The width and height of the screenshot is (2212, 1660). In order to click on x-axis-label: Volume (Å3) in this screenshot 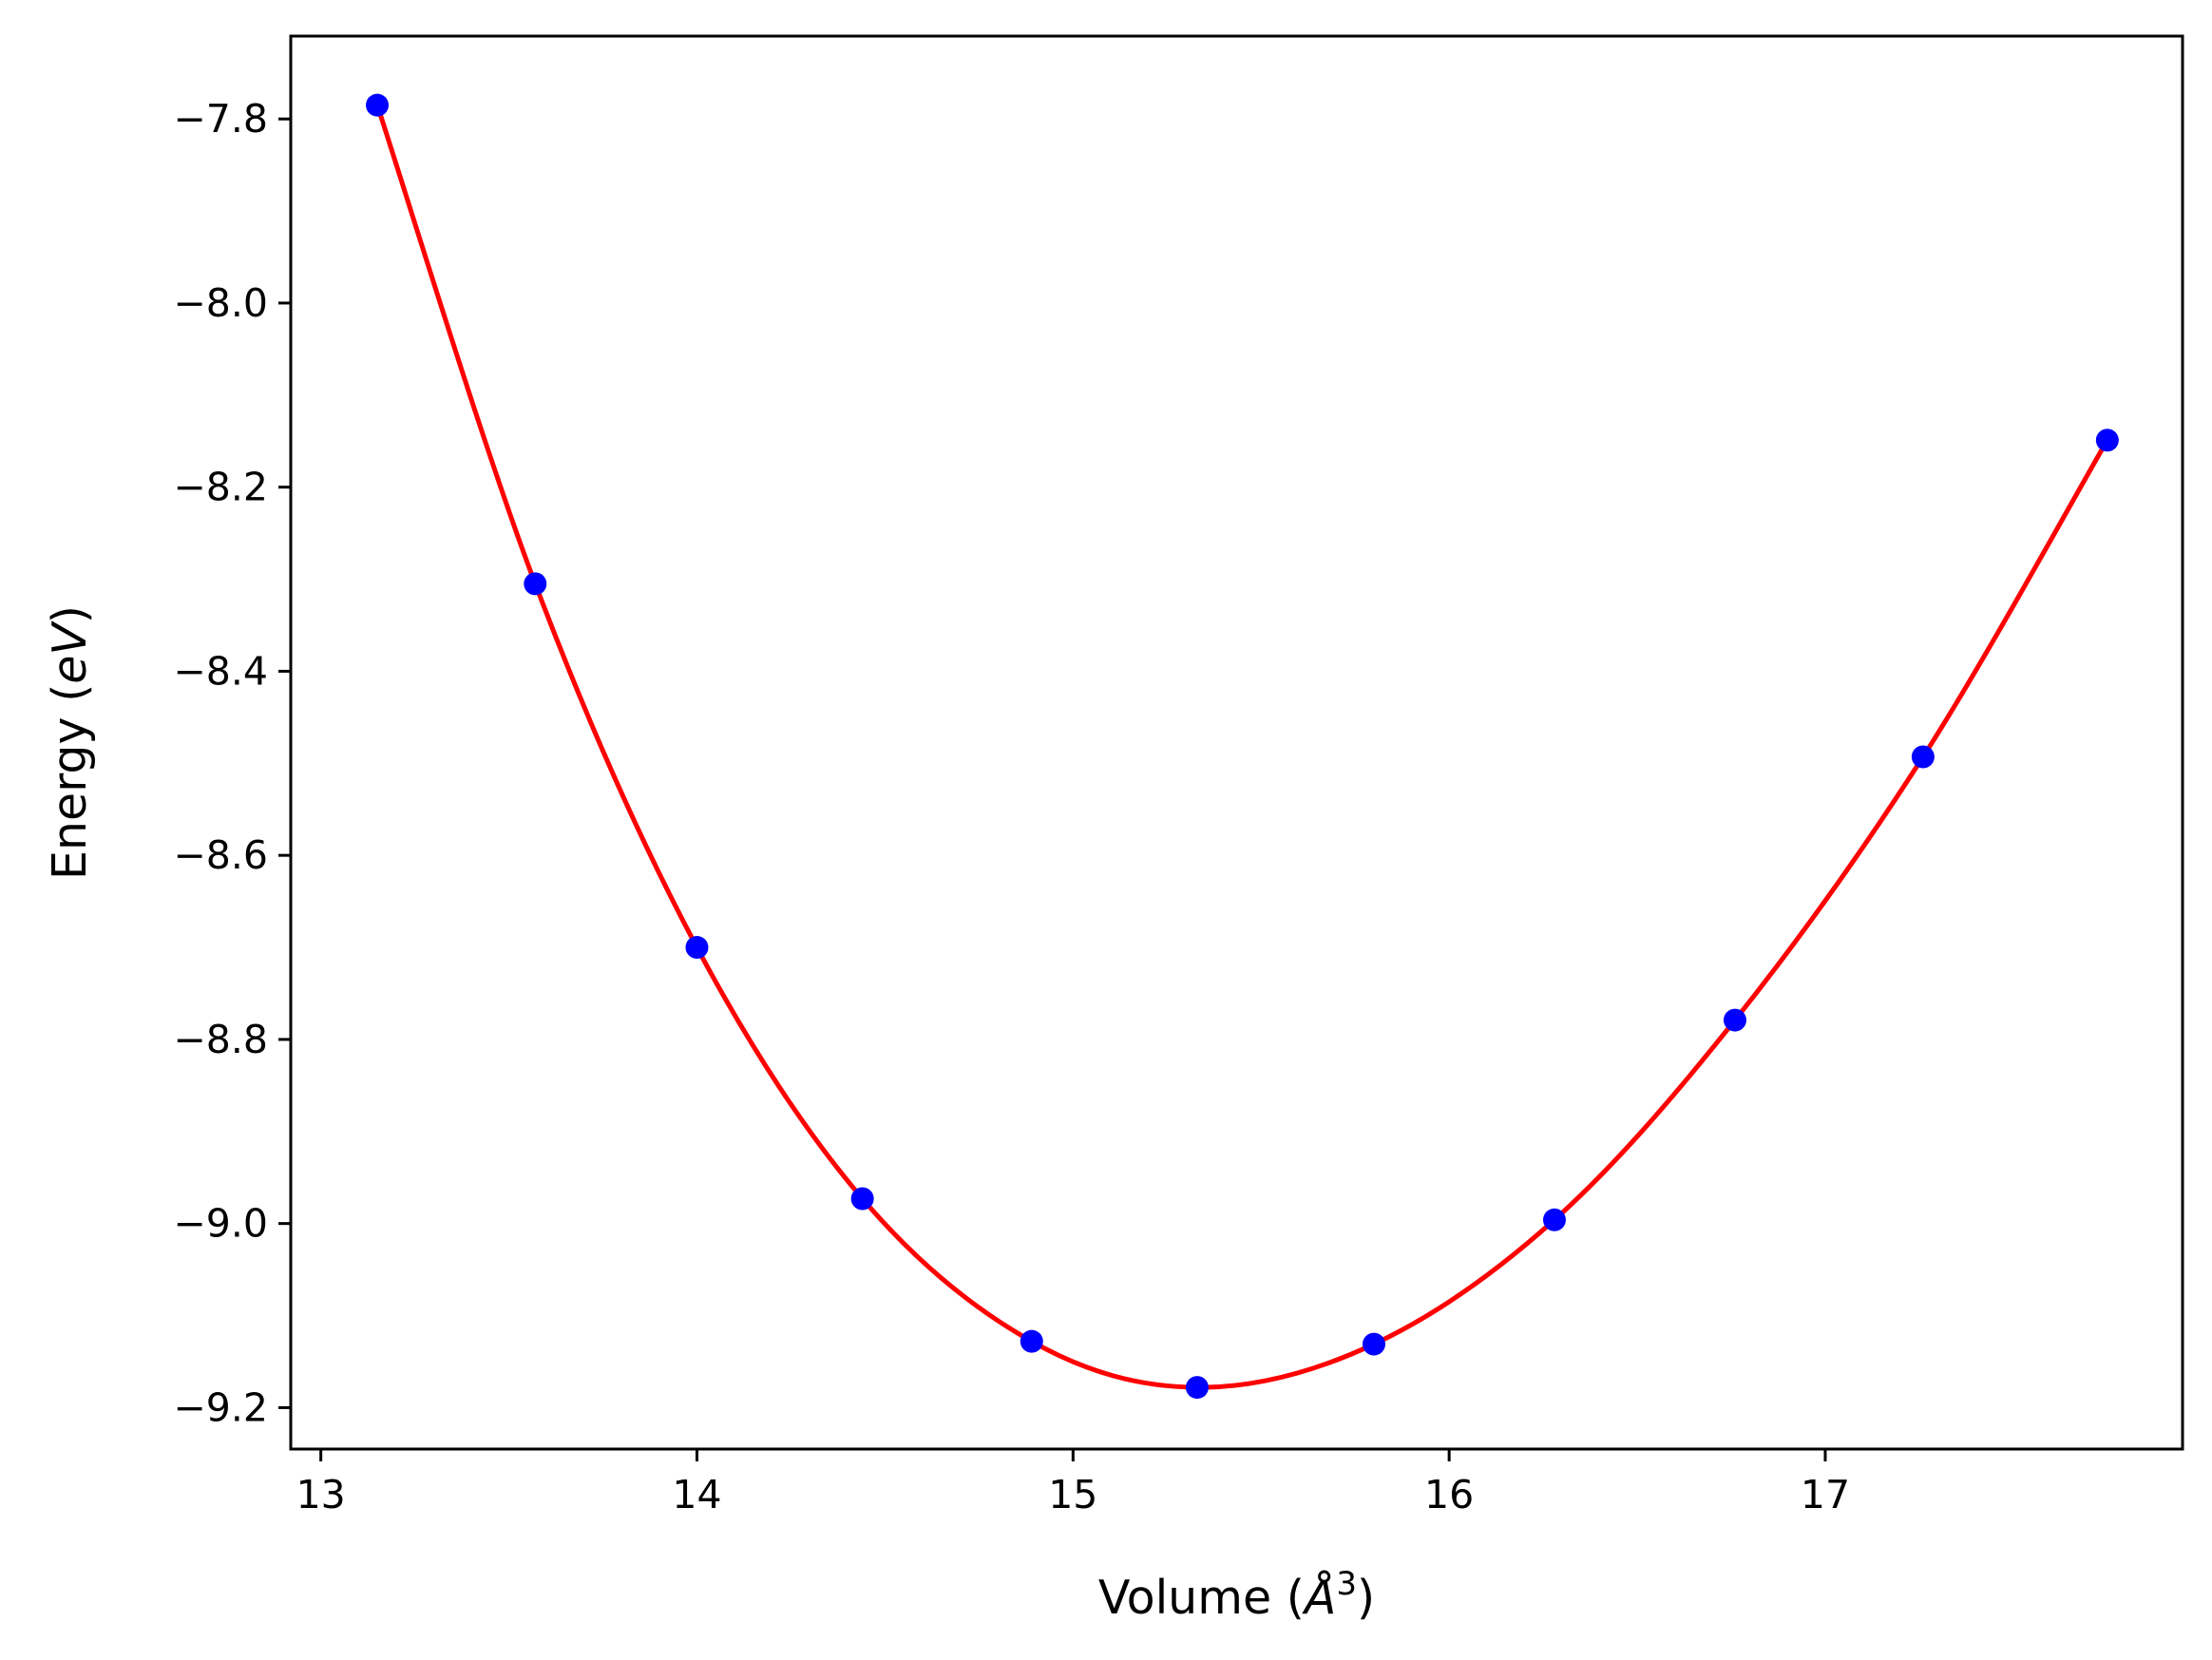, I will do `click(1236, 1595)`.